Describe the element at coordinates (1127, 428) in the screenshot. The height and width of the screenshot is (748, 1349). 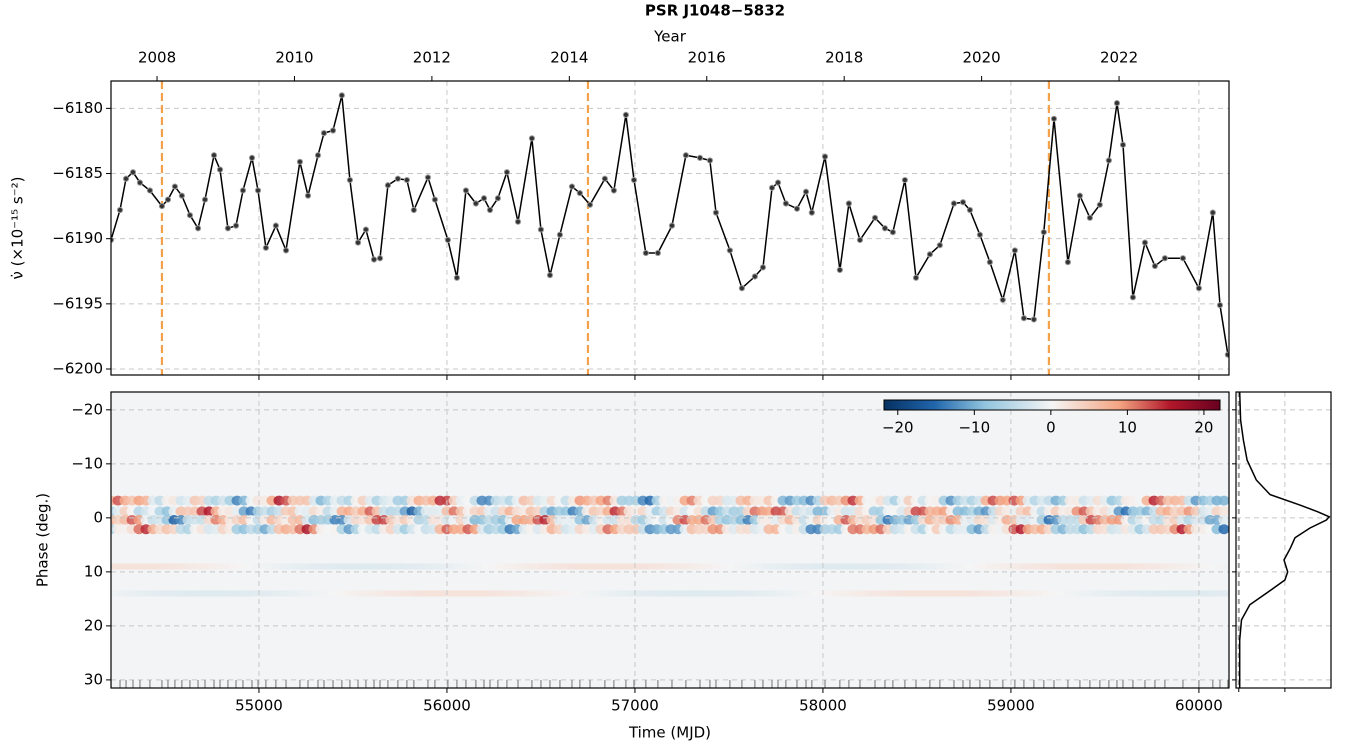
I see `colorbar-tick-label: 10` at that location.